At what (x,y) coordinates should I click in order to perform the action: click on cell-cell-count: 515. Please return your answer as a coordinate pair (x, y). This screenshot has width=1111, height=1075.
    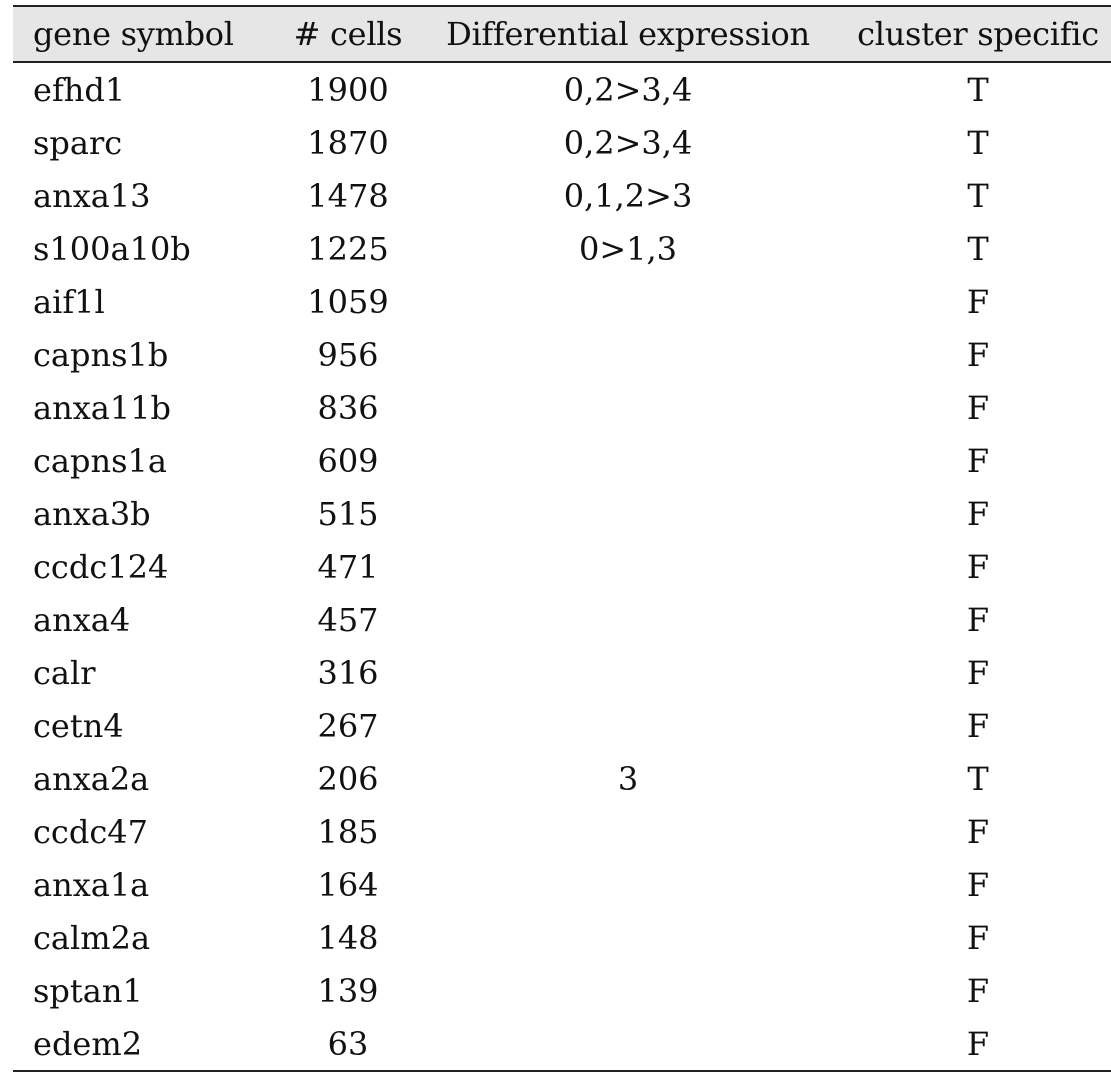
    Looking at the image, I should click on (348, 513).